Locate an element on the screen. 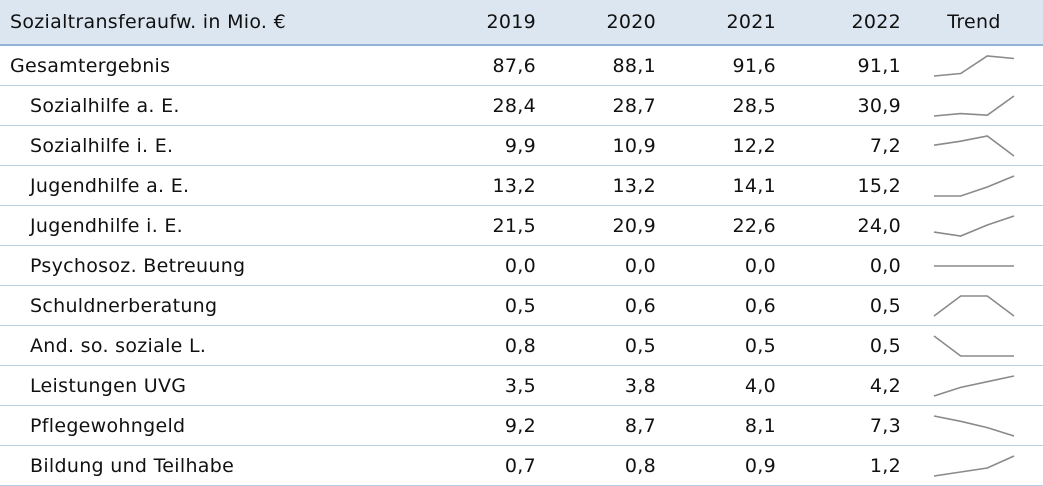 Image resolution: width=1043 pixels, height=486 pixels. table-row: Sozialhilfe i. E. 9,9 10,9 12,2 7,2 is located at coordinates (521, 145).